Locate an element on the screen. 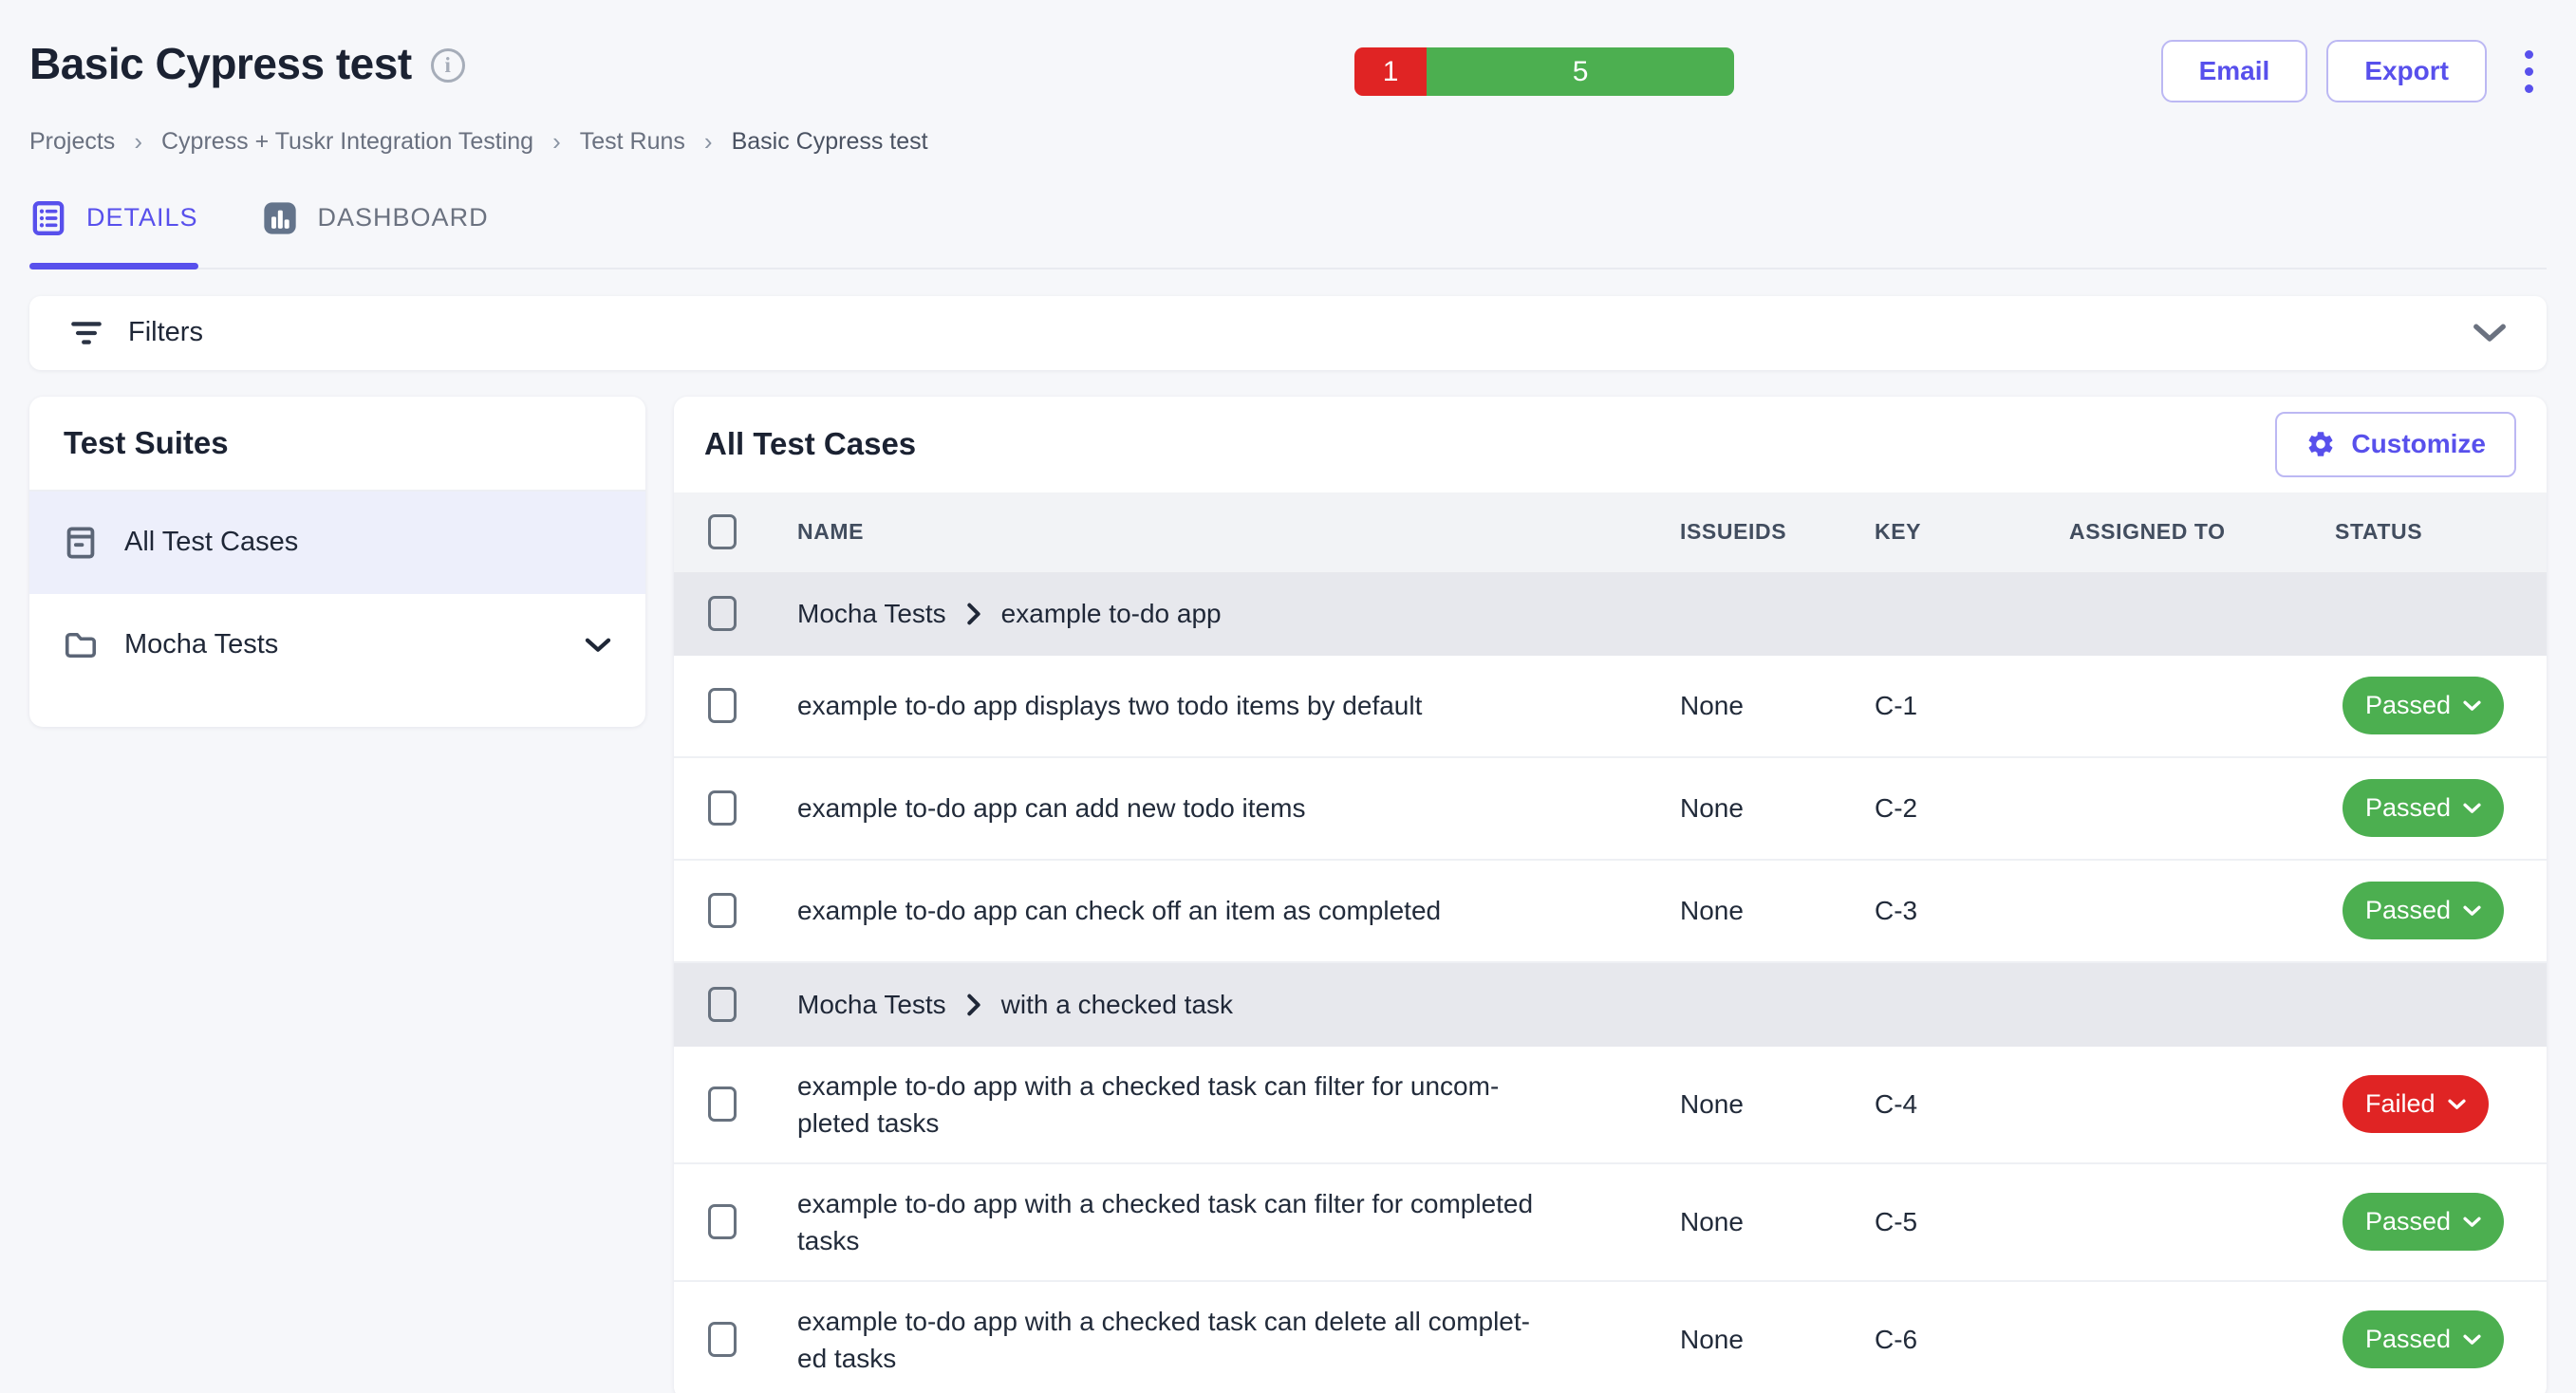 This screenshot has width=2576, height=1393. customize-label: Customize is located at coordinates (2418, 444).